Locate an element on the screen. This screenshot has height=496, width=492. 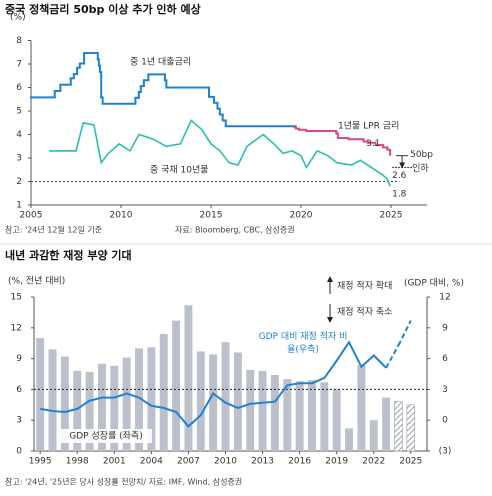
source: 자료: Bloomberg, CBC, 삼성증권 is located at coordinates (235, 230).